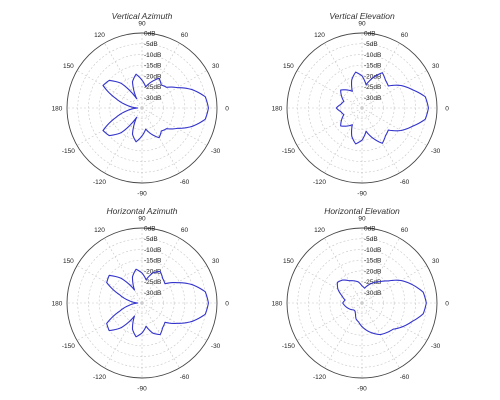  I want to click on chart-title: Vertical Azimuth, so click(142, 16).